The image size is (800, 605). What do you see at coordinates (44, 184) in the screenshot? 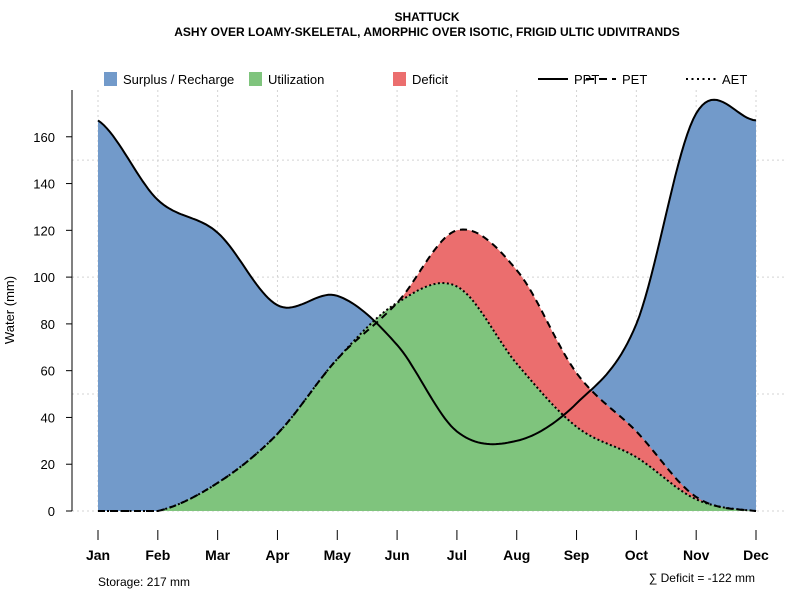
I see `y-tick-label: 140` at bounding box center [44, 184].